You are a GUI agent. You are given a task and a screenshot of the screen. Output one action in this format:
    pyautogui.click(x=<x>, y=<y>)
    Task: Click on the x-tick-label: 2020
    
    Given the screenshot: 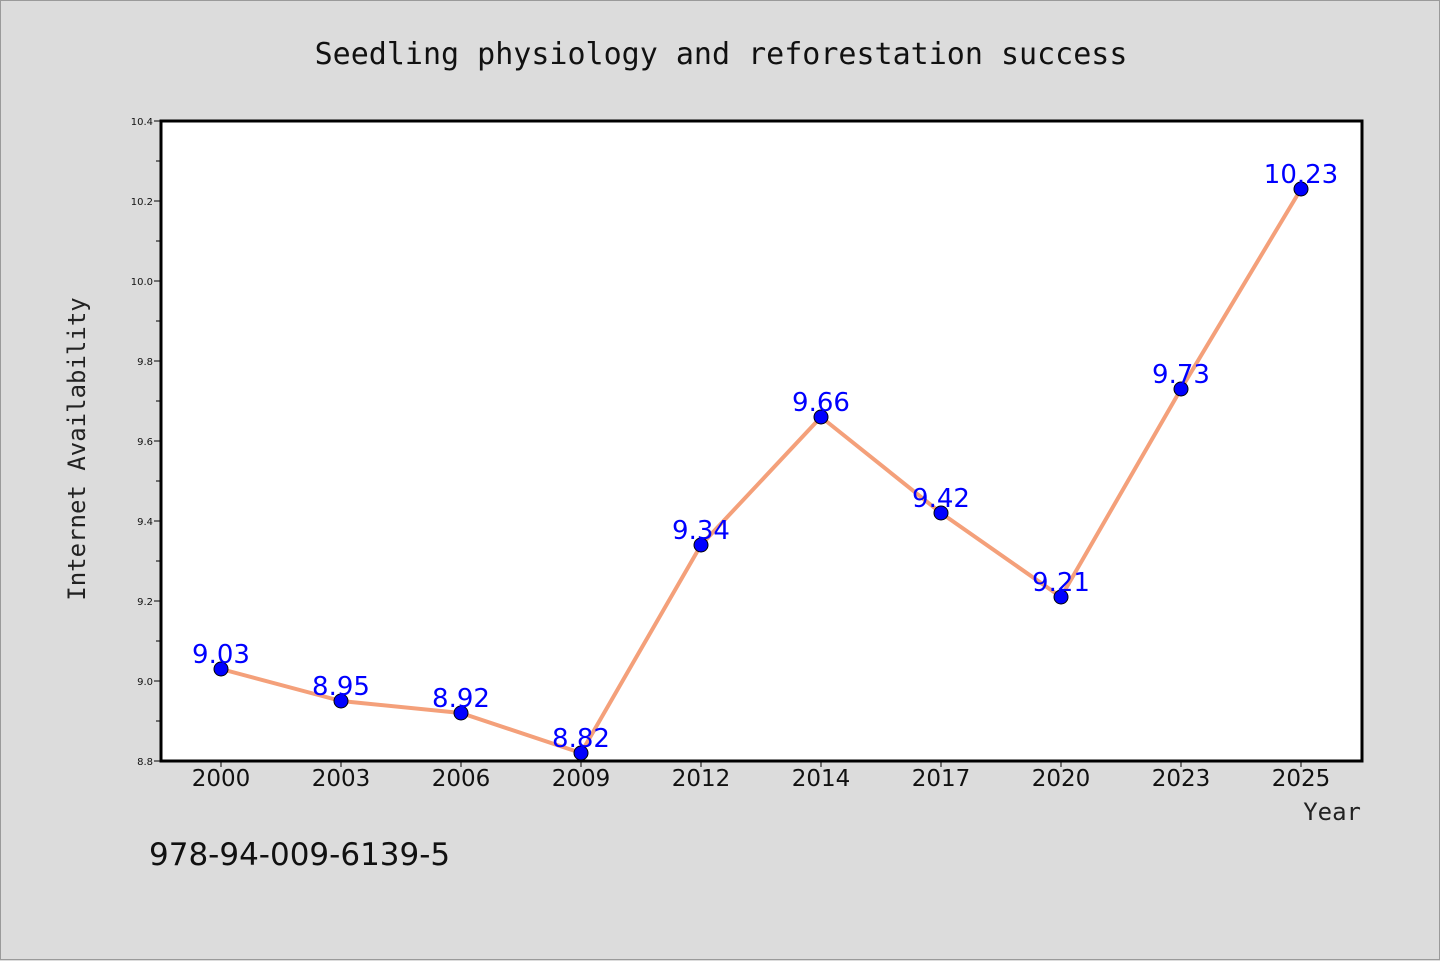 What is the action you would take?
    pyautogui.click(x=1061, y=779)
    